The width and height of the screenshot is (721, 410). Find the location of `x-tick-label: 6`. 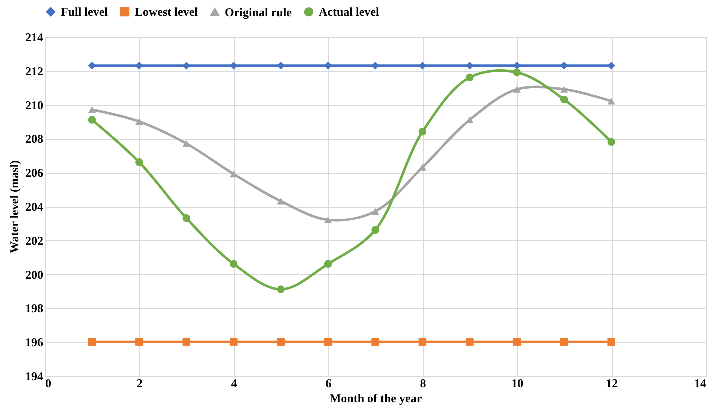

x-tick-label: 6 is located at coordinates (329, 383).